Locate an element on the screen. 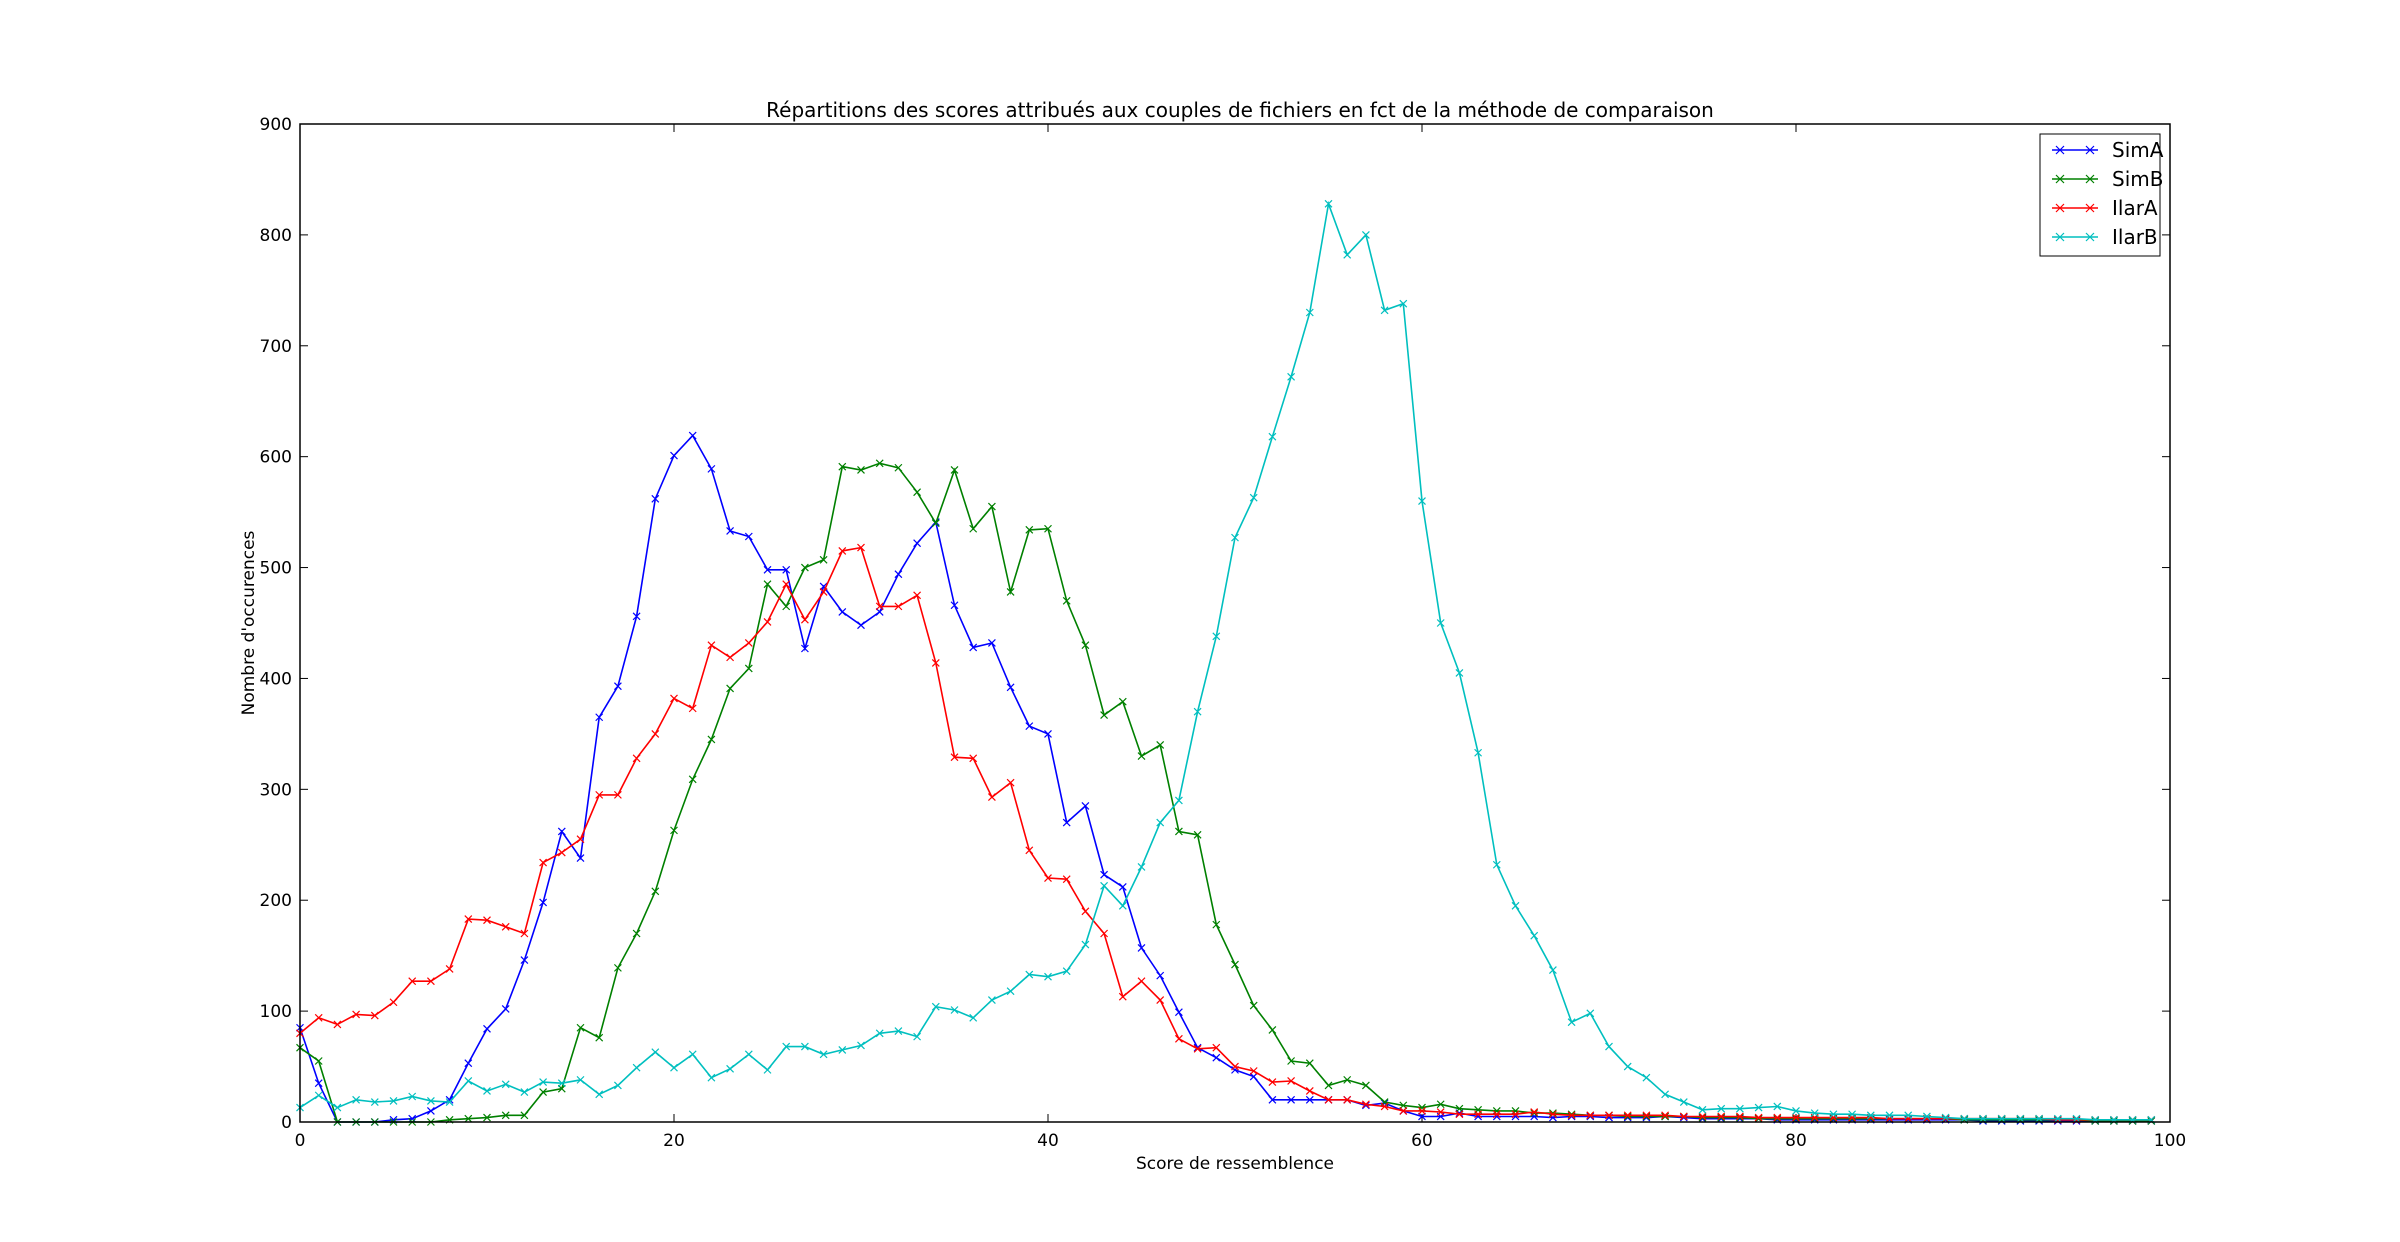 The width and height of the screenshot is (2400, 1242). legend-marker-ilarb is located at coordinates (2075, 237).